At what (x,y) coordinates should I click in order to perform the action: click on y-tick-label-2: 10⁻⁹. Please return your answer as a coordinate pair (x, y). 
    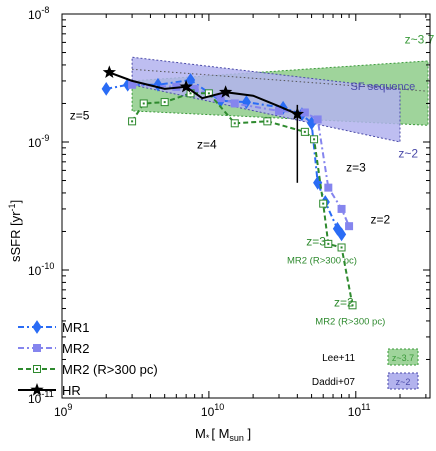
    Looking at the image, I should click on (38, 141).